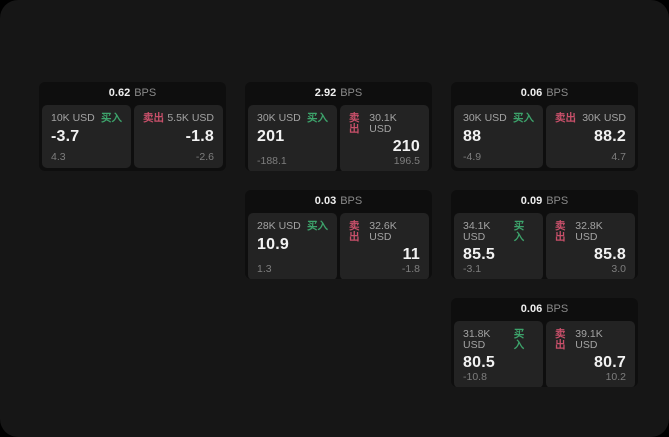  I want to click on sell-panel-top: 卖出 30.1K USD, so click(384, 123).